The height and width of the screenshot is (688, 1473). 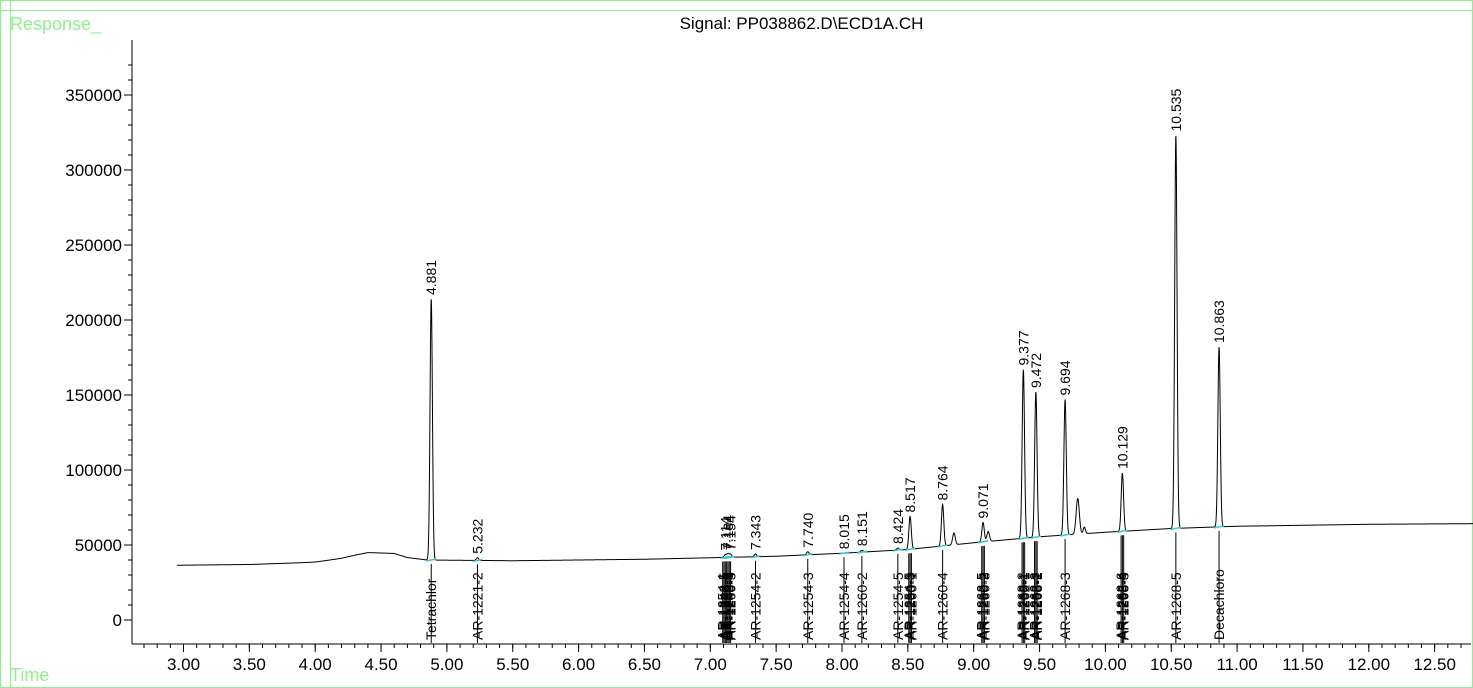 I want to click on compound-label: AR-1254-2, so click(x=755, y=606).